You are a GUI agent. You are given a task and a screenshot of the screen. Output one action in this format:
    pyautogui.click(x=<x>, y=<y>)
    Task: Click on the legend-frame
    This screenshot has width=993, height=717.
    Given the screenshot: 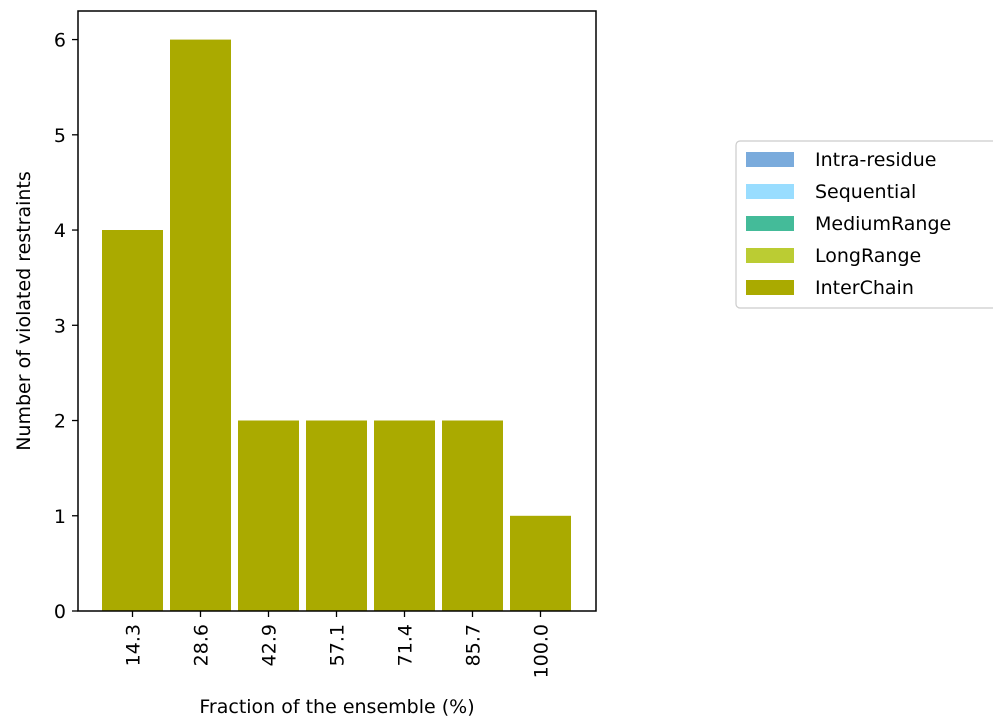 What is the action you would take?
    pyautogui.click(x=864, y=224)
    